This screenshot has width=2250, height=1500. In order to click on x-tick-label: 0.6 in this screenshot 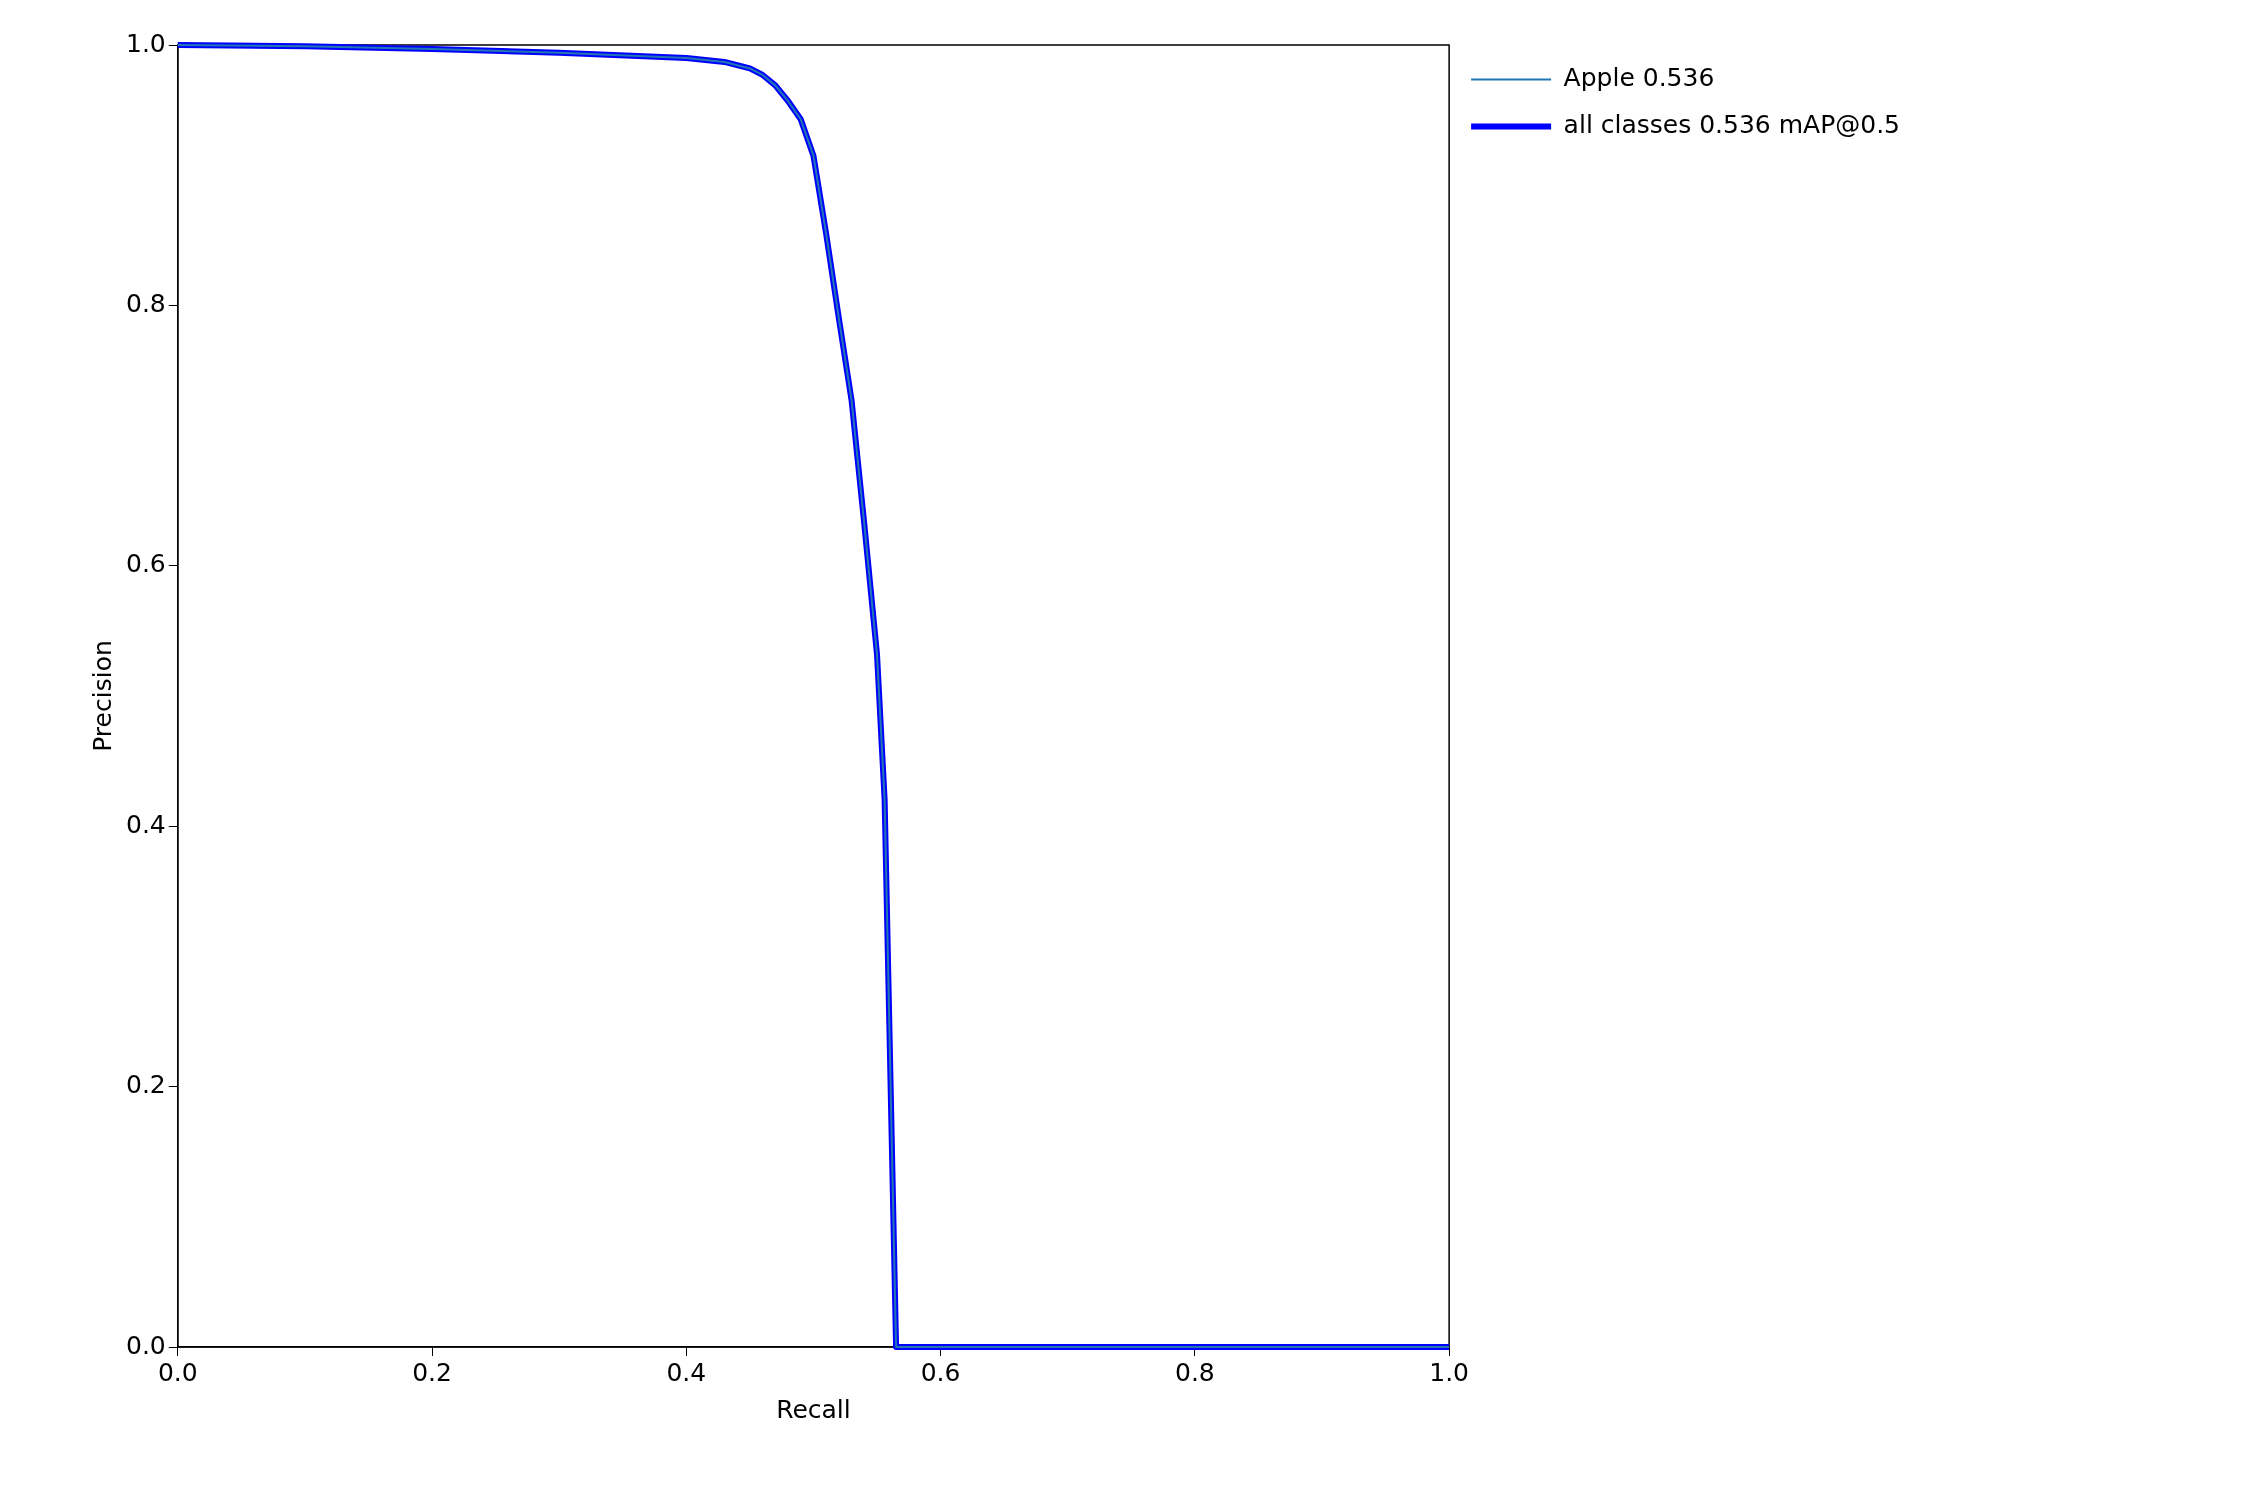, I will do `click(940, 1372)`.